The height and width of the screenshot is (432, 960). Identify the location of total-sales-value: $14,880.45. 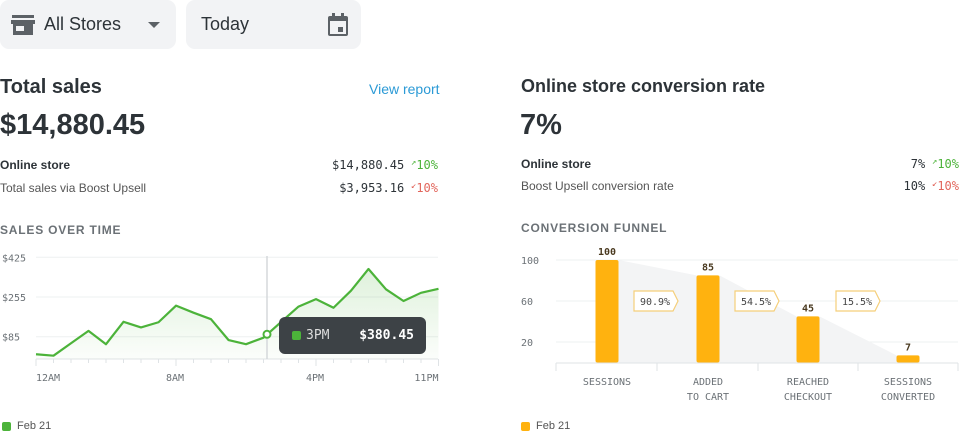
(73, 125).